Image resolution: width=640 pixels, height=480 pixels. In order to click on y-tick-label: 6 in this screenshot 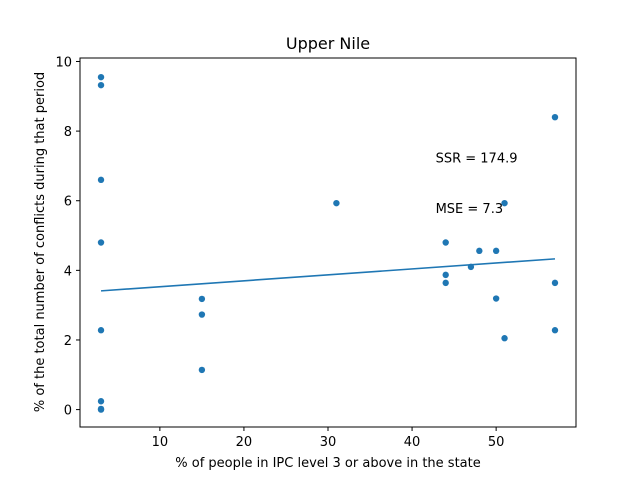, I will do `click(68, 202)`.